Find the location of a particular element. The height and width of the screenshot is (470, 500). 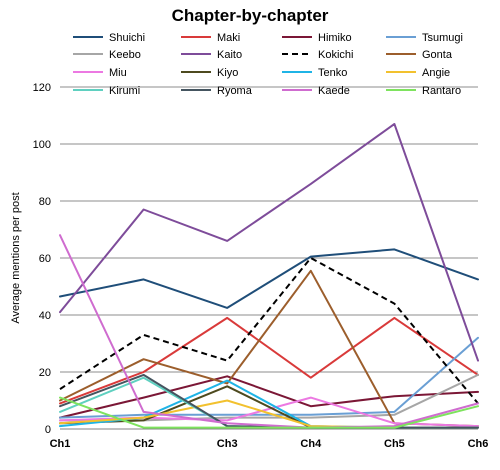

x-tick-label: Ch1 is located at coordinates (60, 444).